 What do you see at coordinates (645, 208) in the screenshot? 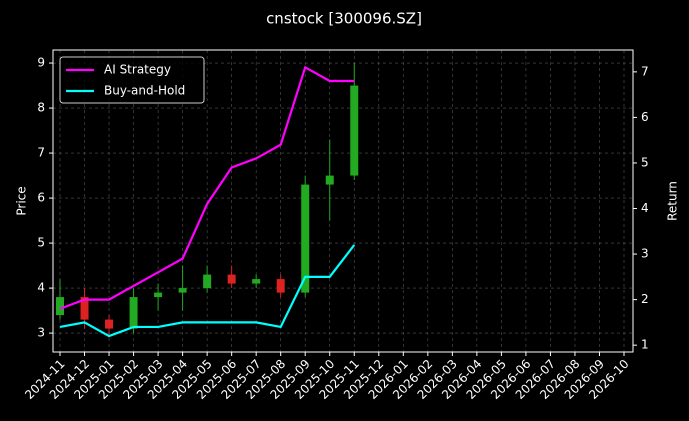
I see `y2-tick-label: 4` at bounding box center [645, 208].